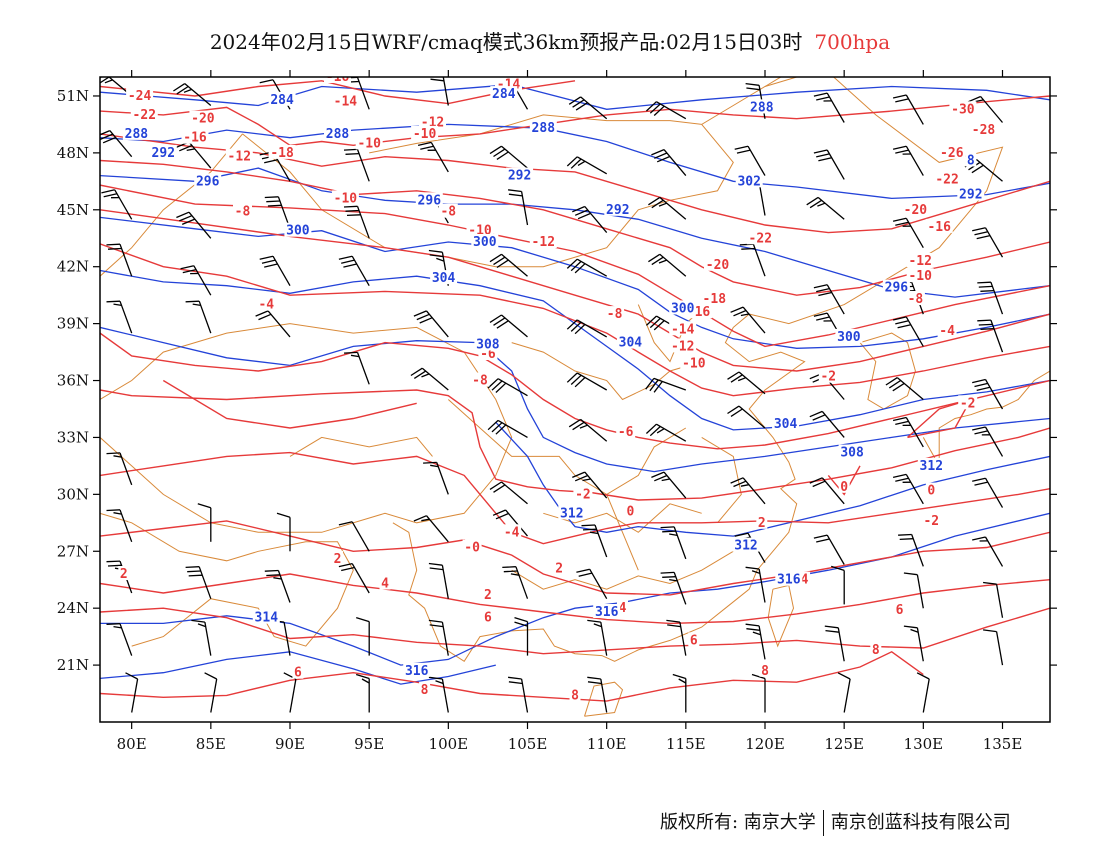 The image size is (1100, 850). What do you see at coordinates (417, 671) in the screenshot?
I see `geopotential-label: 316` at bounding box center [417, 671].